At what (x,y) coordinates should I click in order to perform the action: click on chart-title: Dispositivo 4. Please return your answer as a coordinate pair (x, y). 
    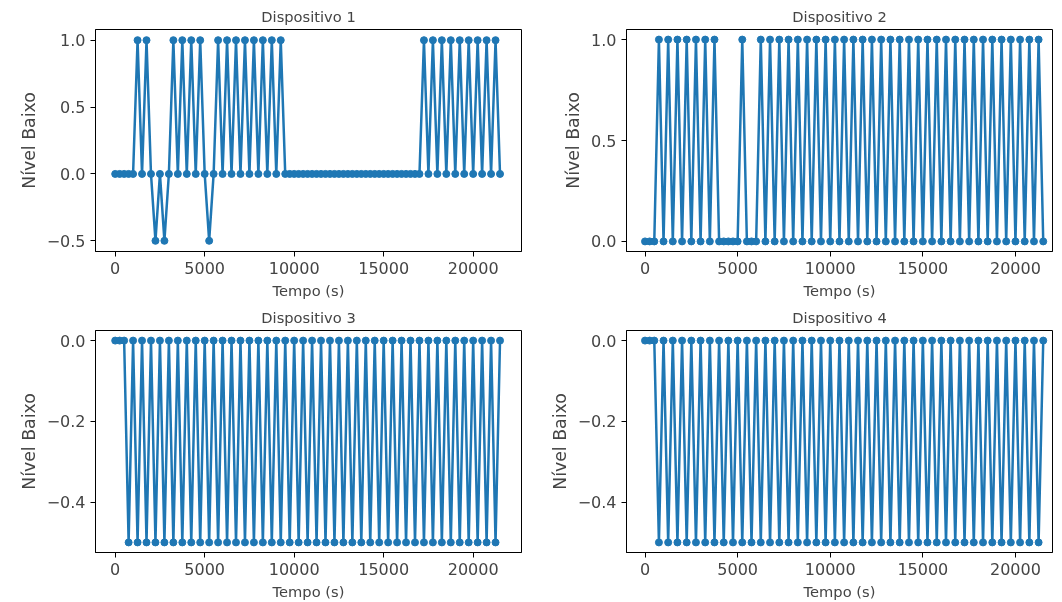
    Looking at the image, I should click on (839, 317).